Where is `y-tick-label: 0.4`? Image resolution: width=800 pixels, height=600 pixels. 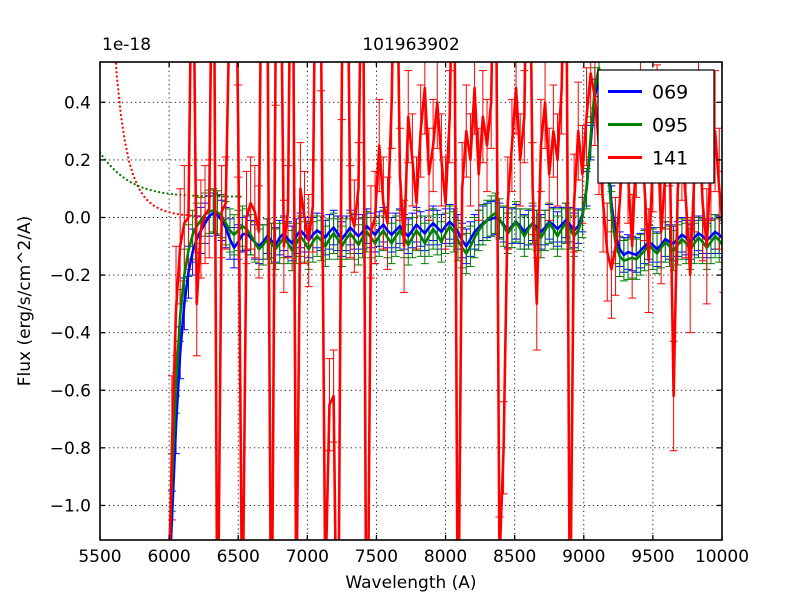
y-tick-label: 0.4 is located at coordinates (77, 103).